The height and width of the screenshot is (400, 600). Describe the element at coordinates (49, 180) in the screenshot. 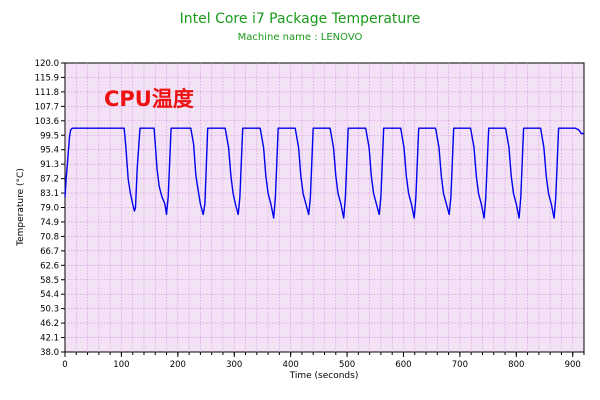

I see `y-tick-label: 87.2` at that location.